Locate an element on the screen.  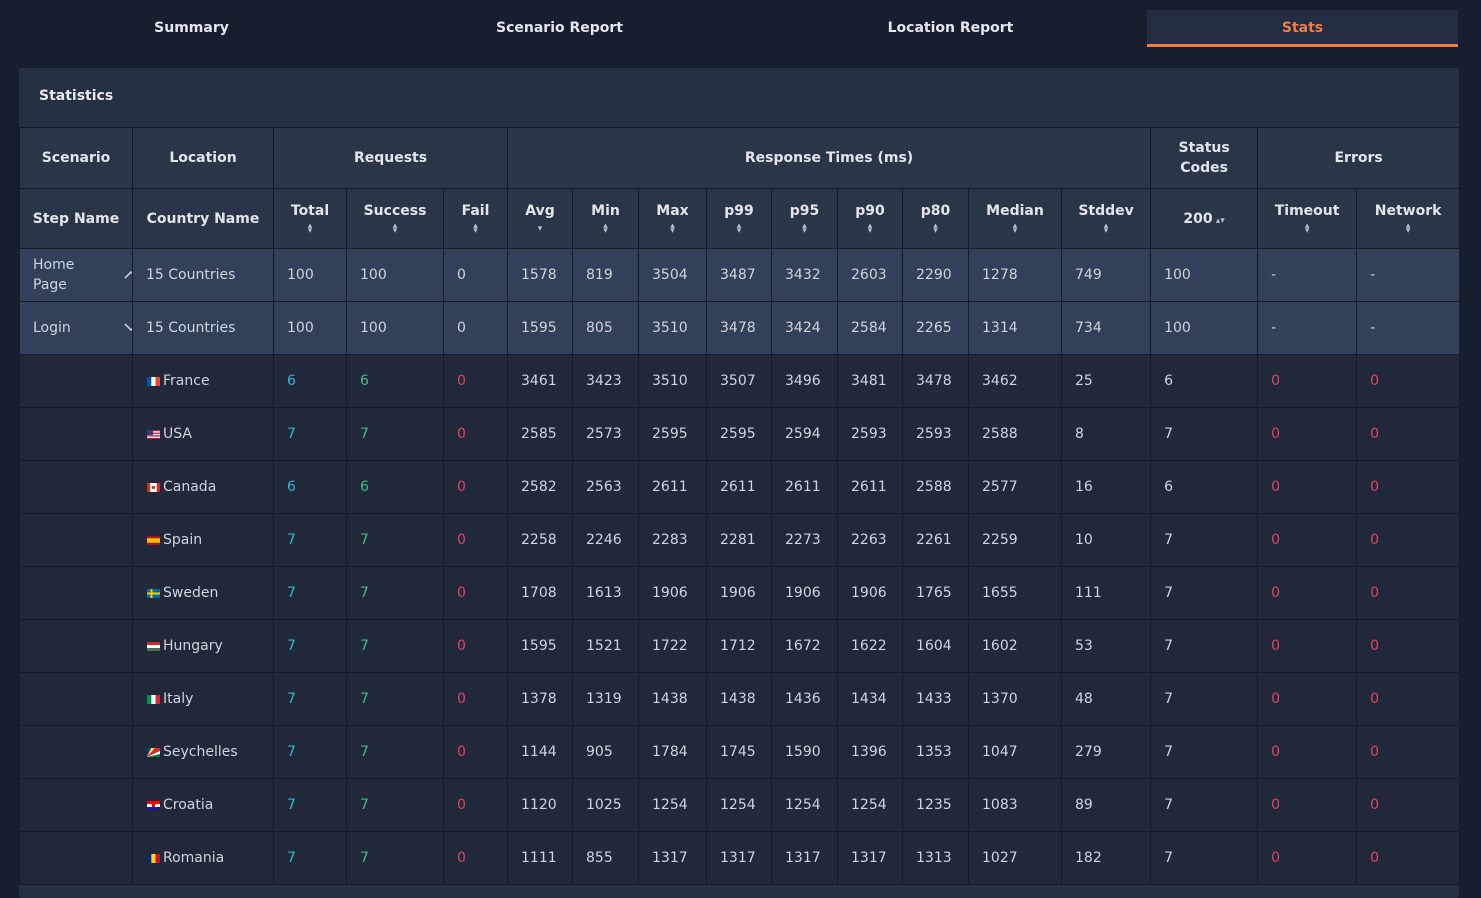
column-header-s200: 200 ▴▾ is located at coordinates (1204, 218).